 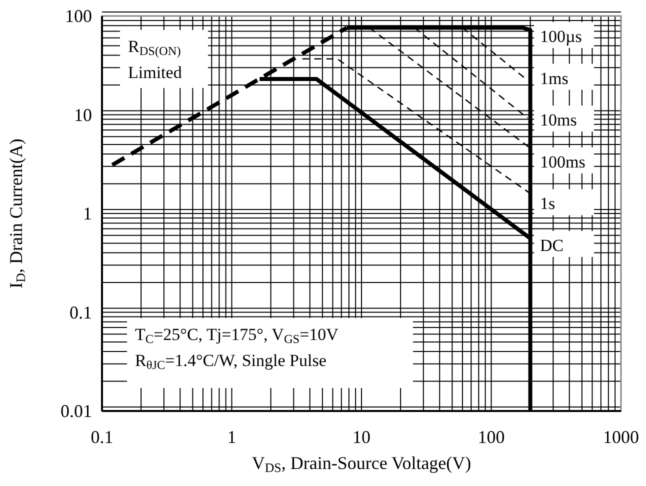 I want to click on y-tick-label: 0.01, so click(x=76, y=411).